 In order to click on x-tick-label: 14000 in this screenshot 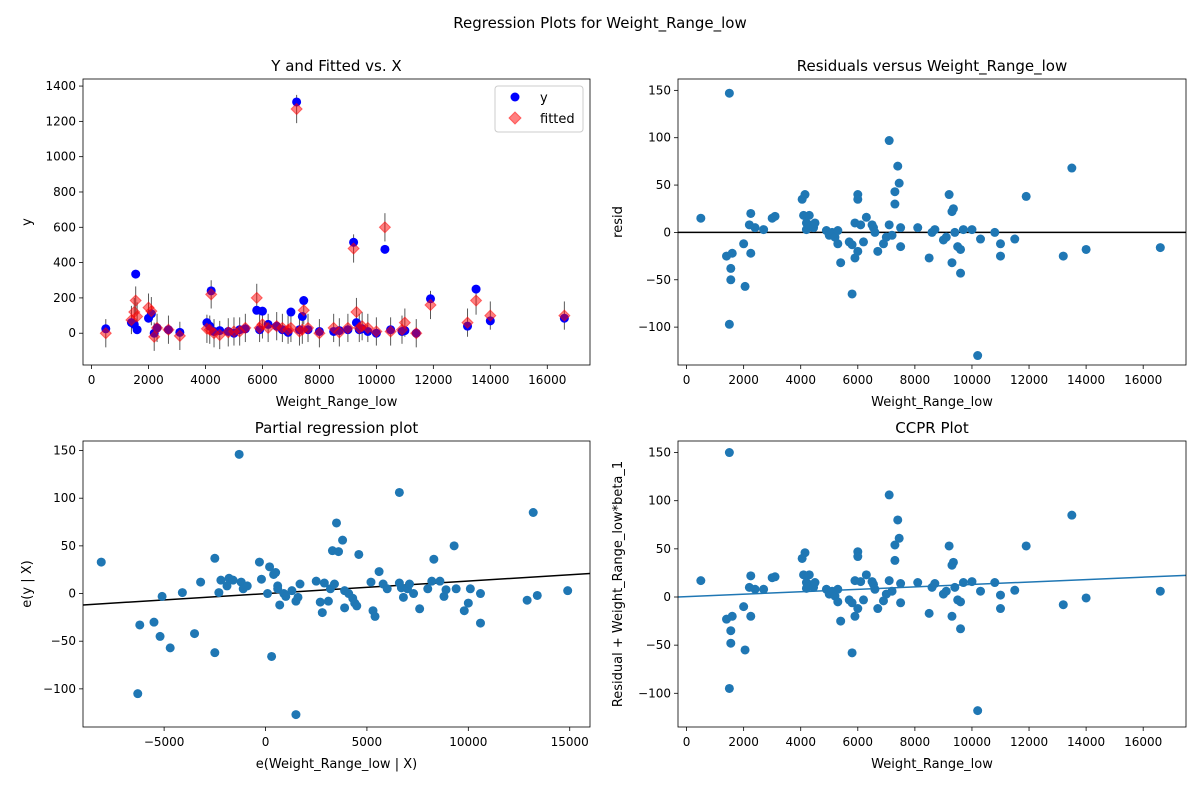, I will do `click(490, 380)`.